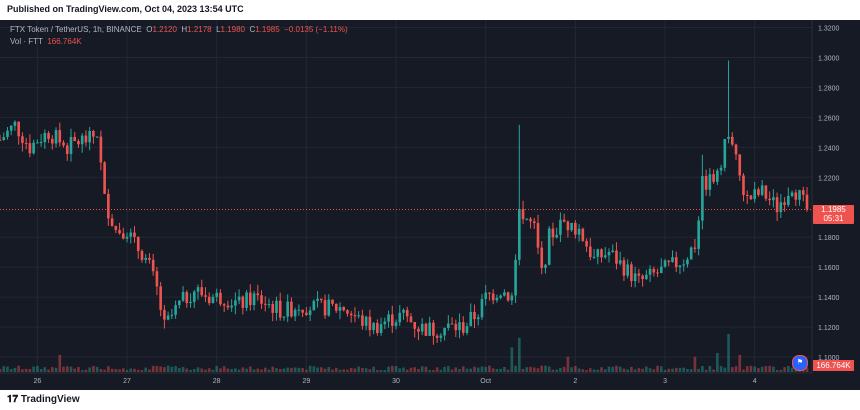 This screenshot has height=410, width=860. I want to click on low-value: 1.1980, so click(232, 29).